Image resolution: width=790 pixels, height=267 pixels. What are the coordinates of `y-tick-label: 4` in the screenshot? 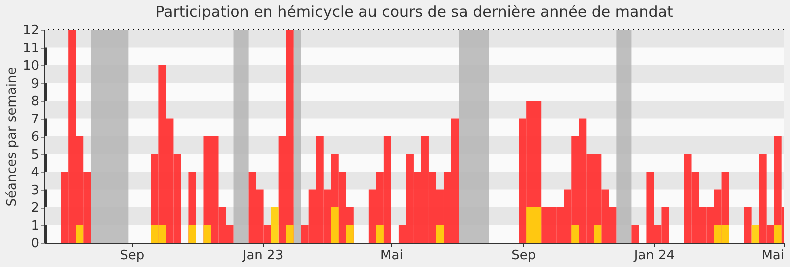 It's located at (35, 173).